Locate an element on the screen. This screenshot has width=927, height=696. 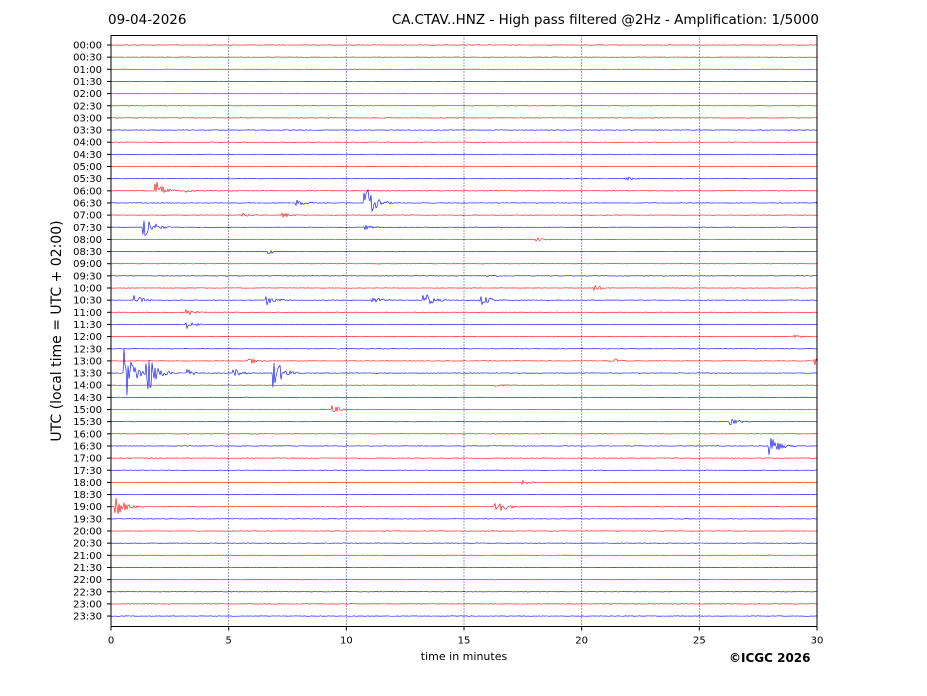
x-axis-ticks: 0 5 10 15 20 25 30 is located at coordinates (466, 636).